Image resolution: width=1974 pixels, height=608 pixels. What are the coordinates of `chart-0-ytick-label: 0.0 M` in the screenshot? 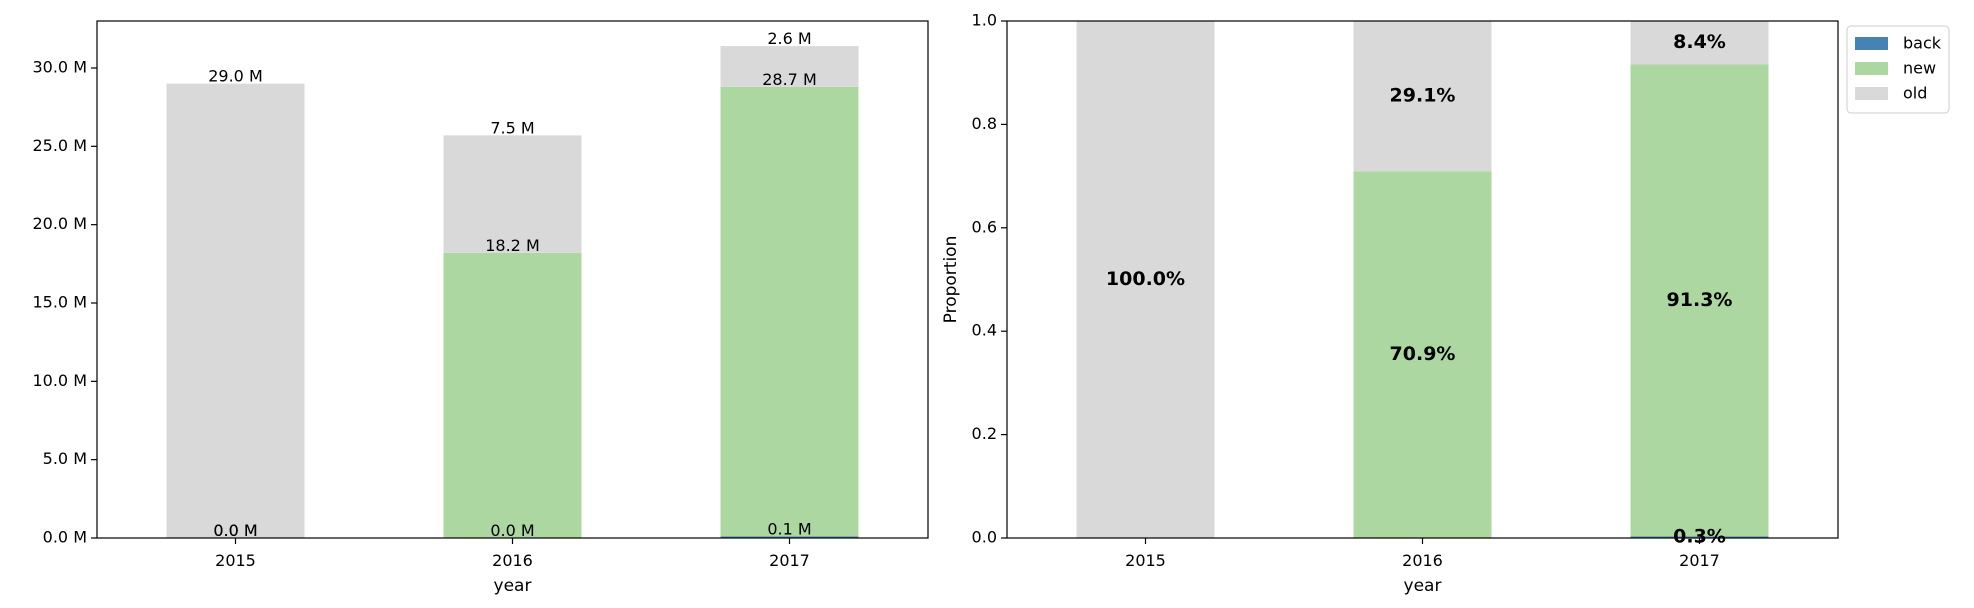 It's located at (65, 537).